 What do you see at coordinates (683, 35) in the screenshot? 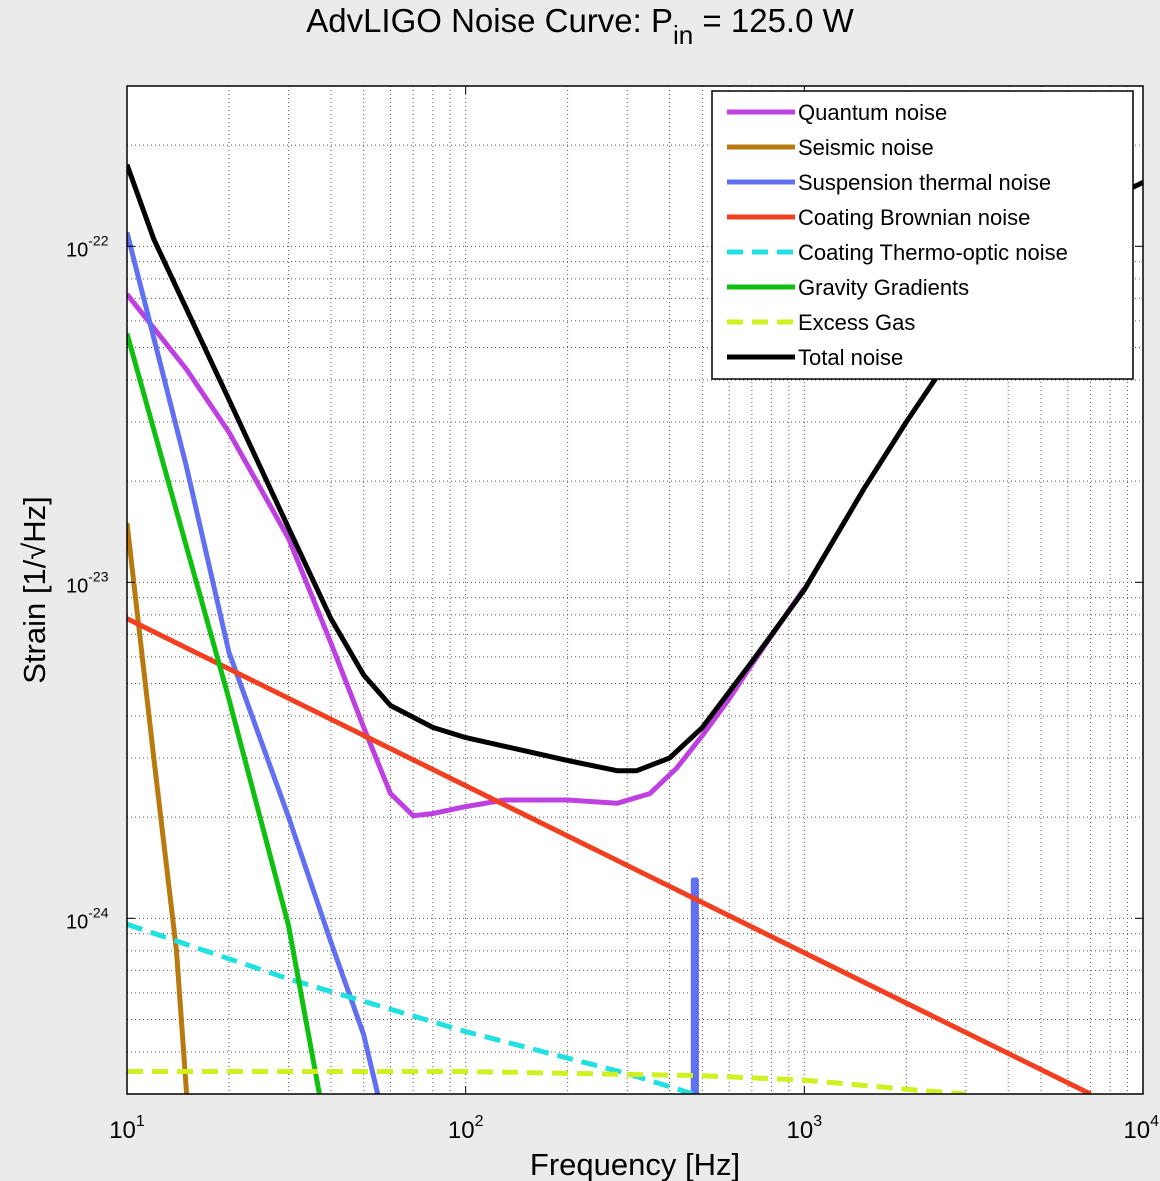
I see `chart-title-subscript: in` at bounding box center [683, 35].